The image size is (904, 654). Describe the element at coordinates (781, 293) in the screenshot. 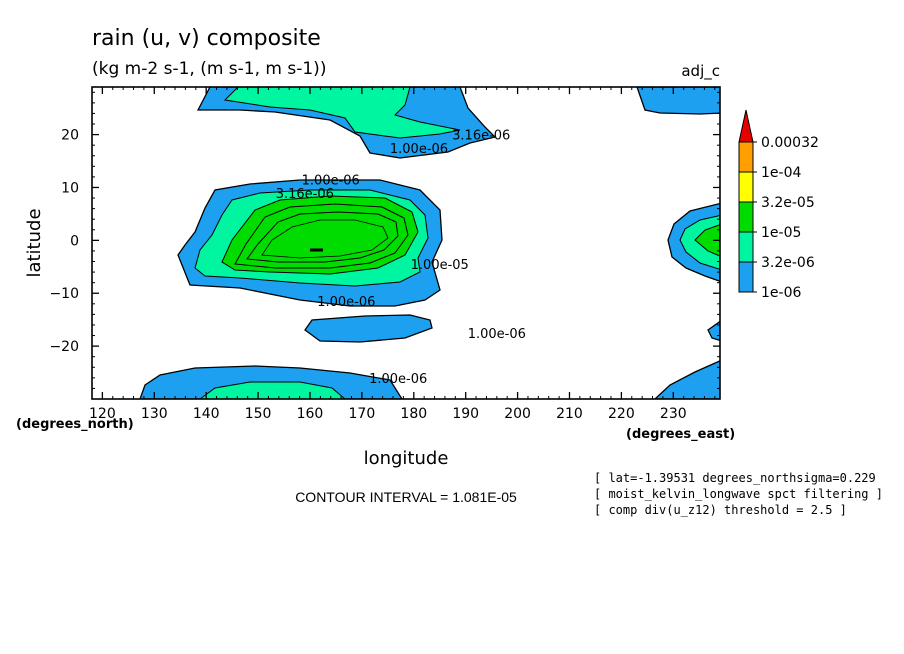

I see `legend-level-label: 1e-06` at that location.